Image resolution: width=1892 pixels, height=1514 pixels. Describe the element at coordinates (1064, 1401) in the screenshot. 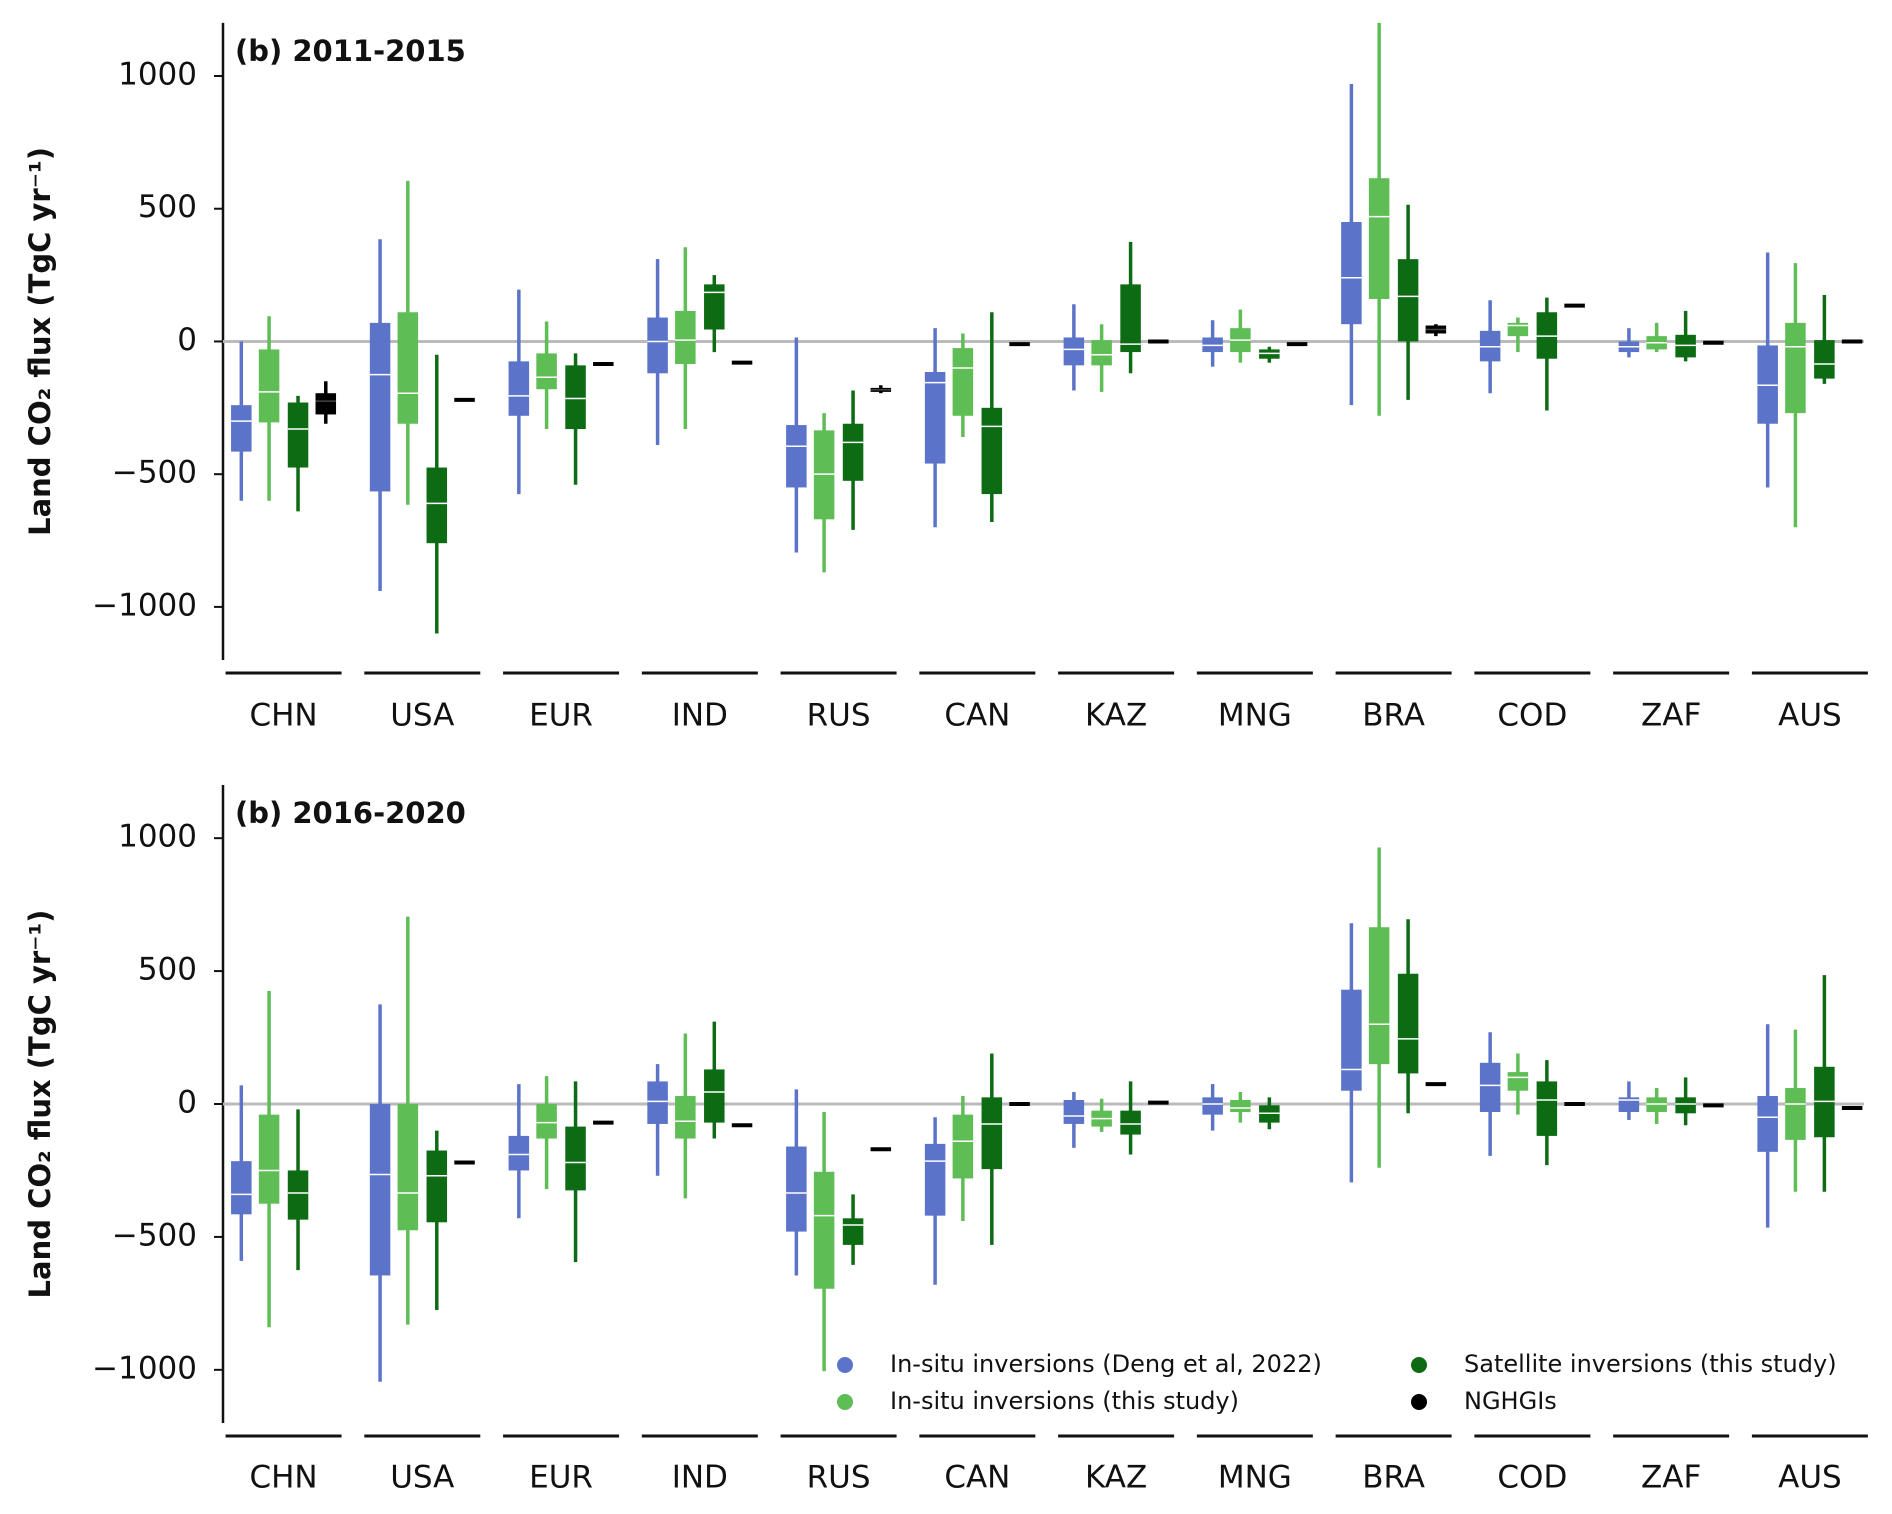

I see `legend-label: In-situ inversions (this study)` at that location.